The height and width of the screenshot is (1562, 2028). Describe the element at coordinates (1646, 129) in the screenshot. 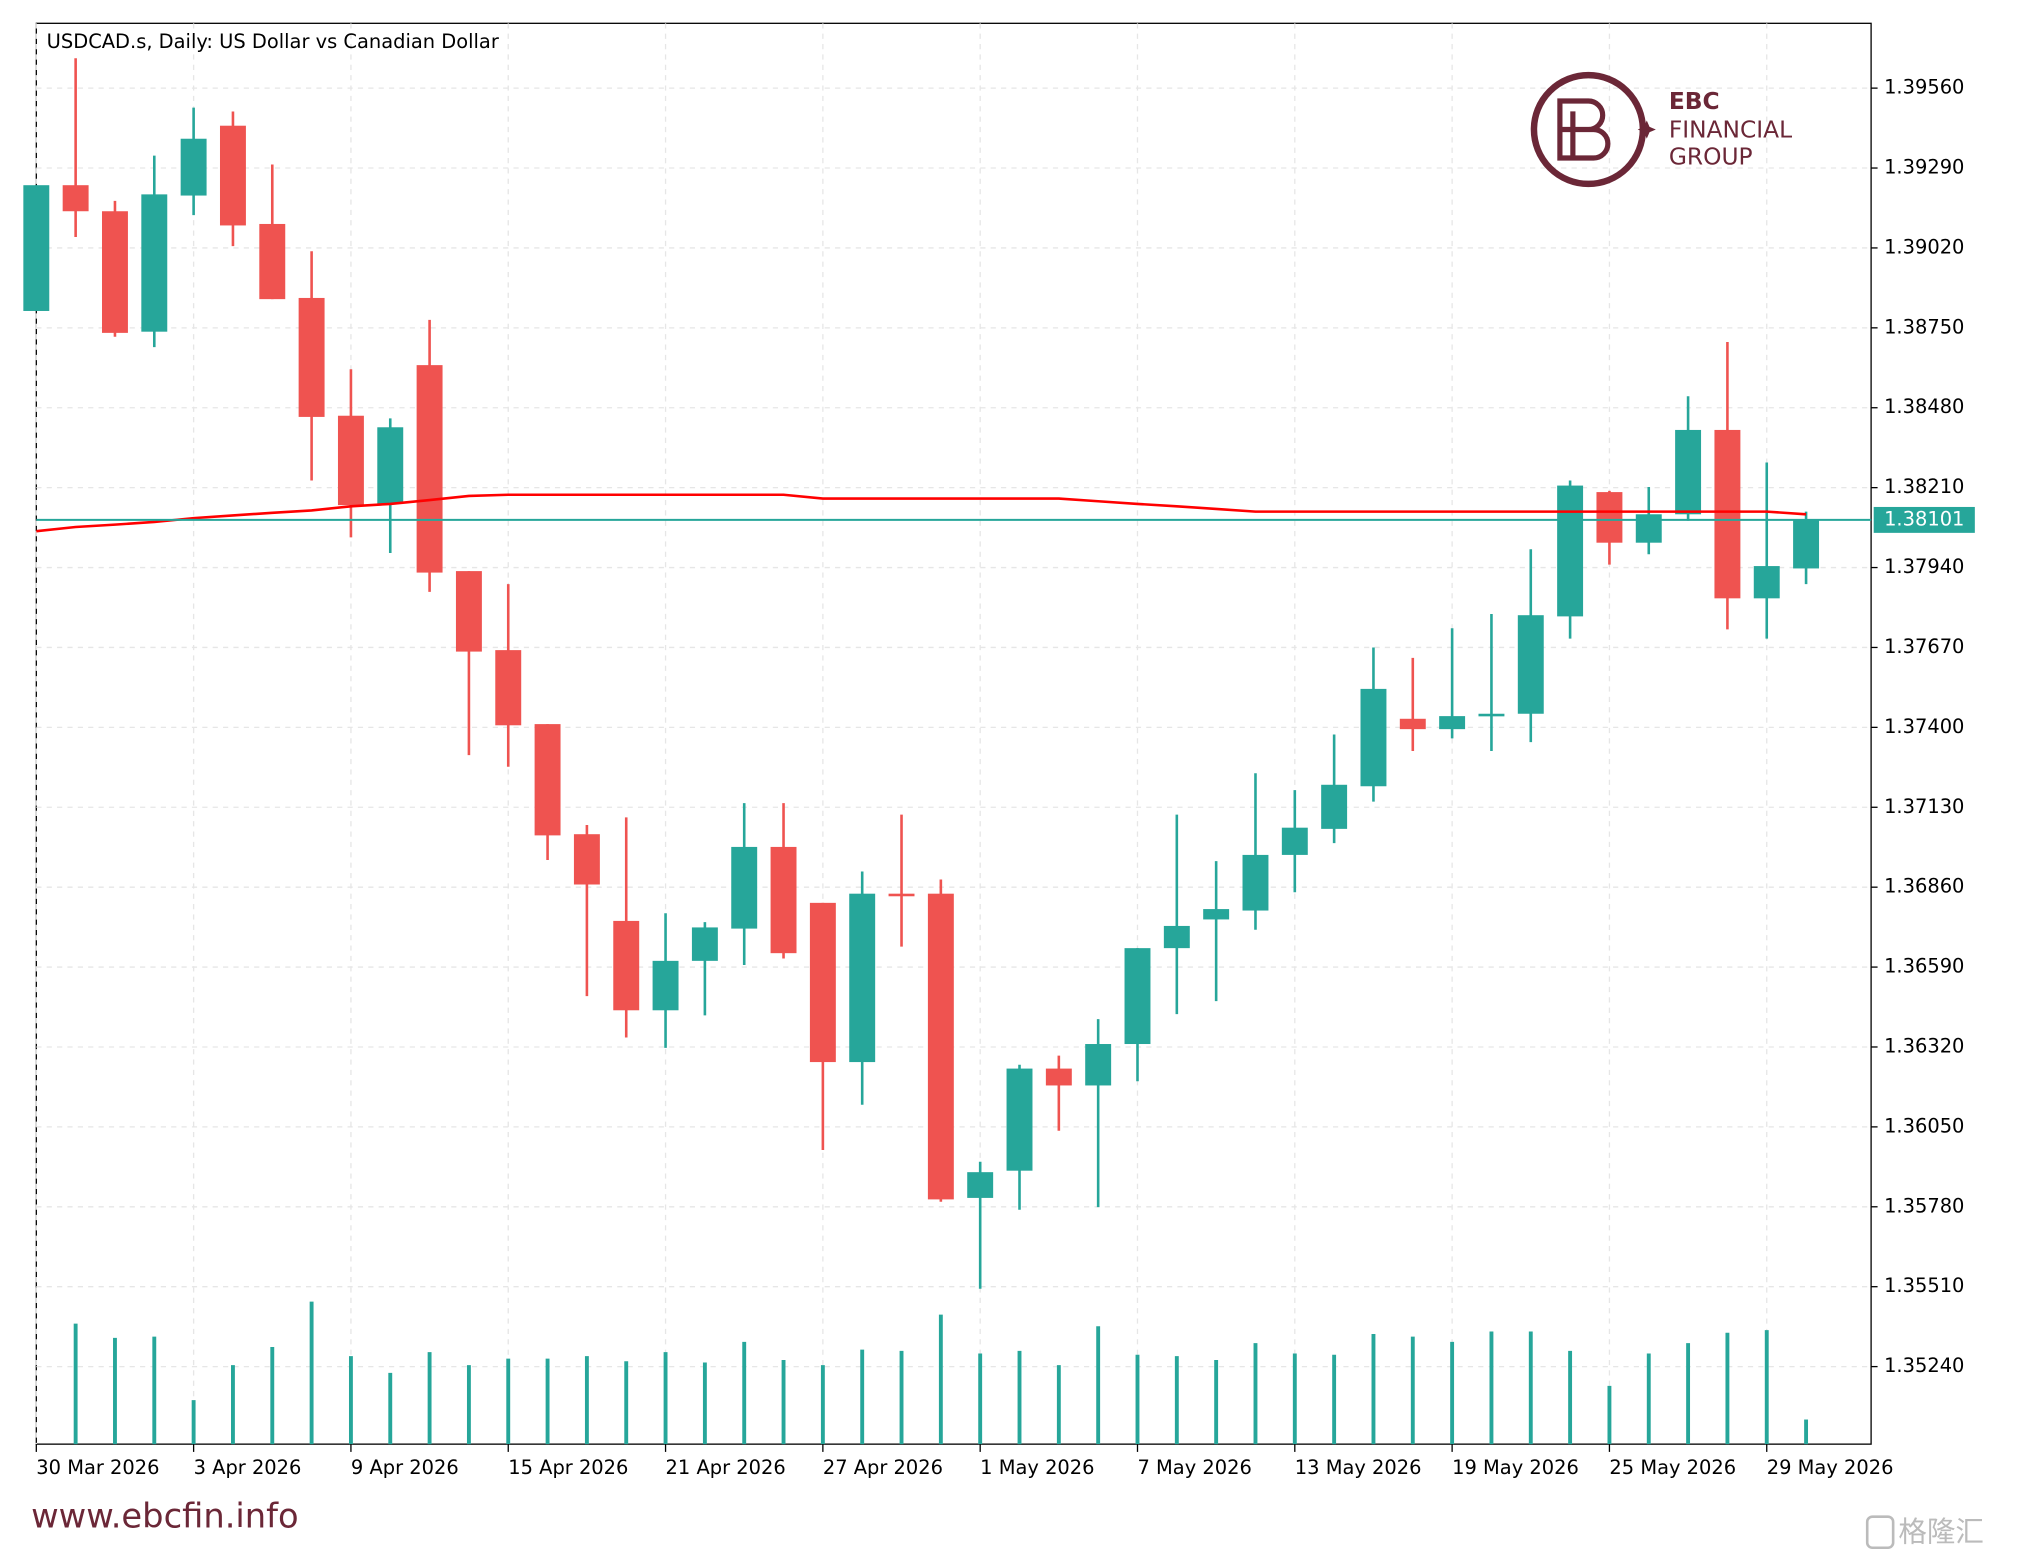

I see `logo-star` at that location.